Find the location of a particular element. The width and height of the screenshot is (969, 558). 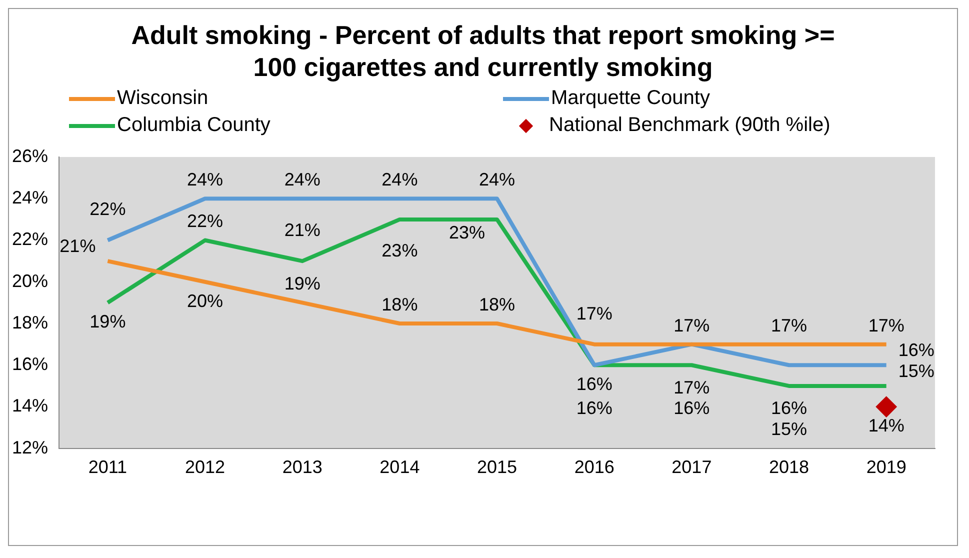

legend-label: Wisconsin is located at coordinates (162, 98).